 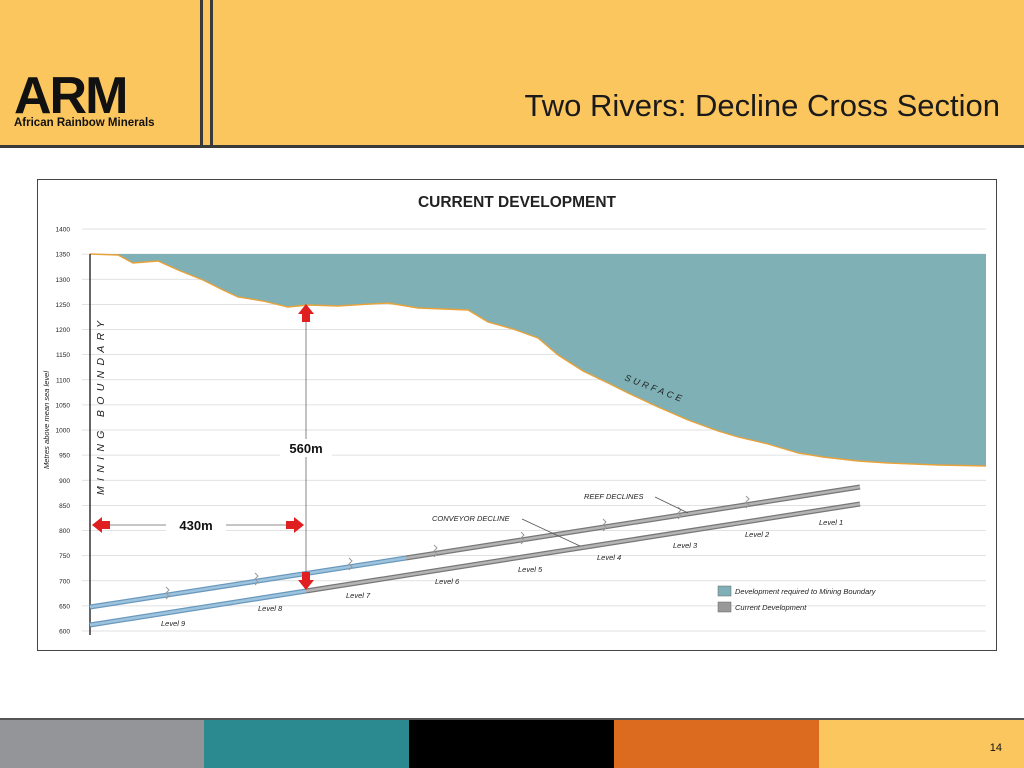 I want to click on y-axis-label: Metres above mean sea level, so click(x=46, y=420).